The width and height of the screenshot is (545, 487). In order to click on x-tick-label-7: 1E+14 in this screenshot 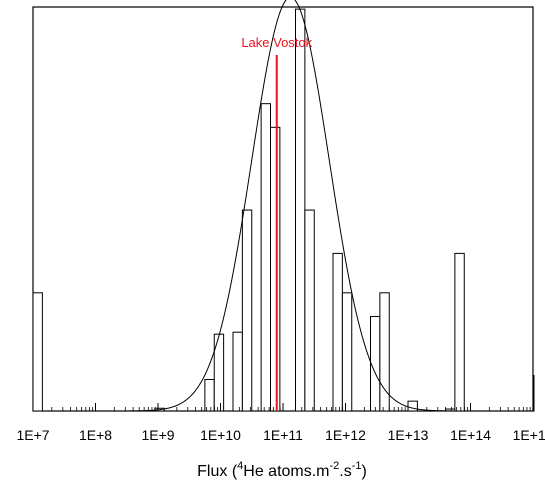, I will do `click(470, 435)`.